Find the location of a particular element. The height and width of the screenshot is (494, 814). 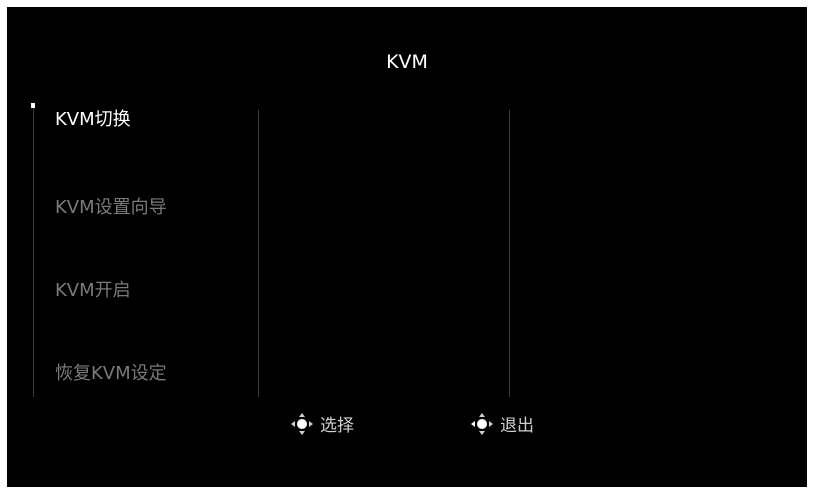

menu-item-kvm-reset: 恢复KVM设定 is located at coordinates (111, 373).